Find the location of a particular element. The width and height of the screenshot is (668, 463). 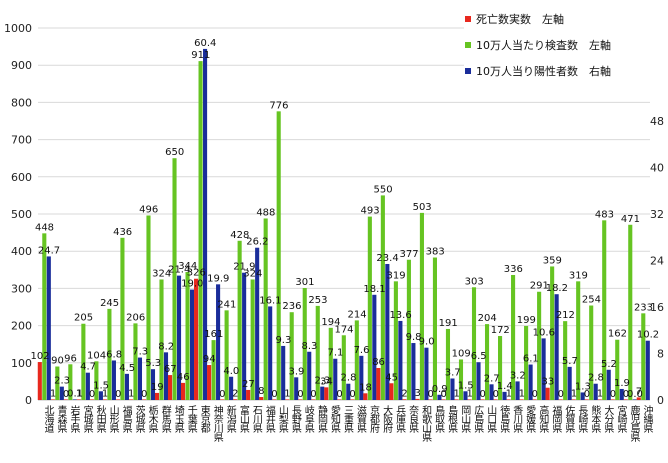

data-label-positives: 4.7 is located at coordinates (88, 367).